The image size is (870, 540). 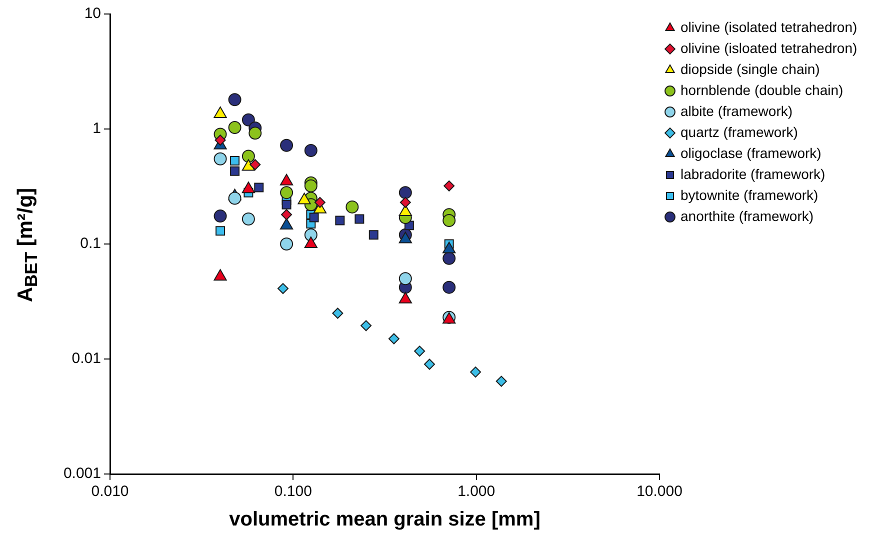 What do you see at coordinates (293, 491) in the screenshot?
I see `x-tick-label: 0.100` at bounding box center [293, 491].